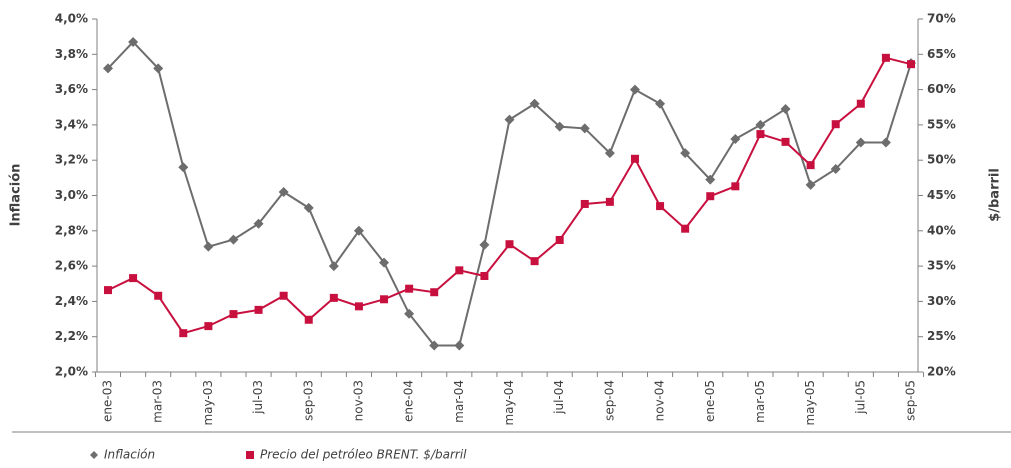 This screenshot has width=1011, height=468. Describe the element at coordinates (71, 89) in the screenshot. I see `y-tick-label: 3,6%` at that location.